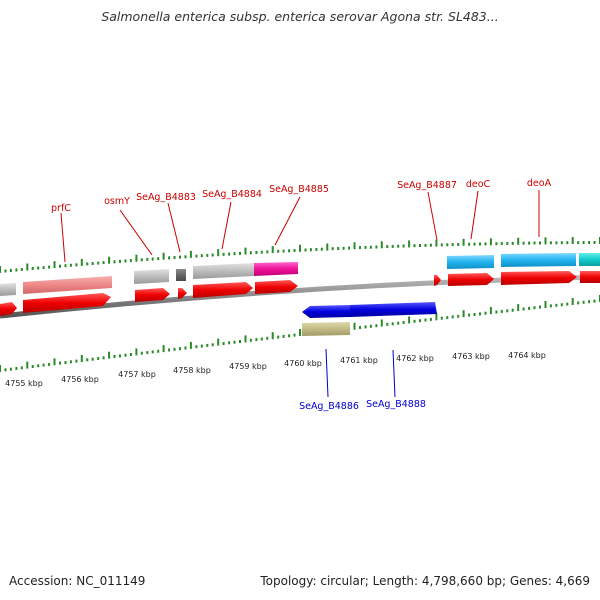 The height and width of the screenshot is (600, 600). What do you see at coordinates (359, 360) in the screenshot?
I see `scale-label: 4761 kbp` at bounding box center [359, 360].